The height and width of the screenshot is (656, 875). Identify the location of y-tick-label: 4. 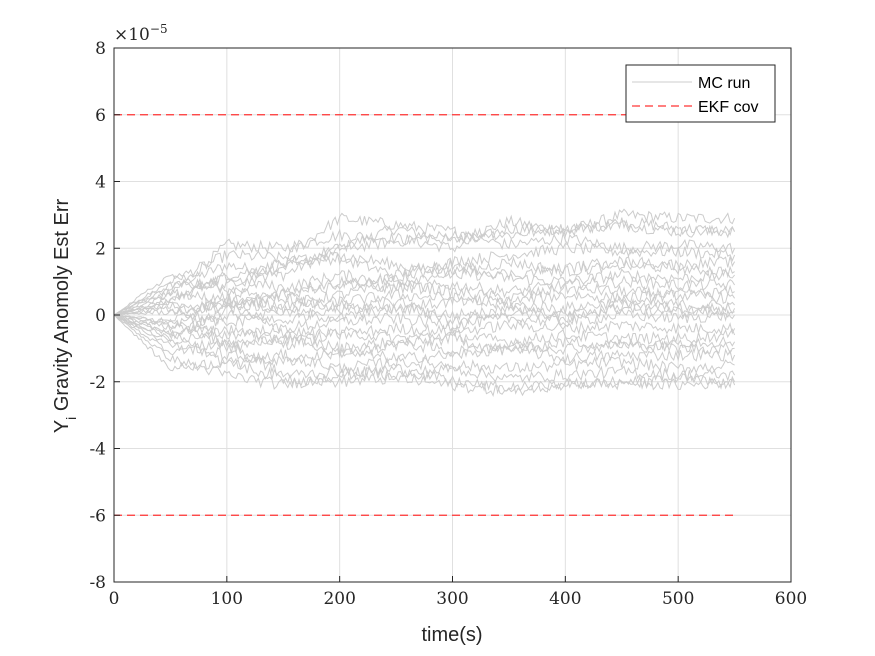
(100, 183).